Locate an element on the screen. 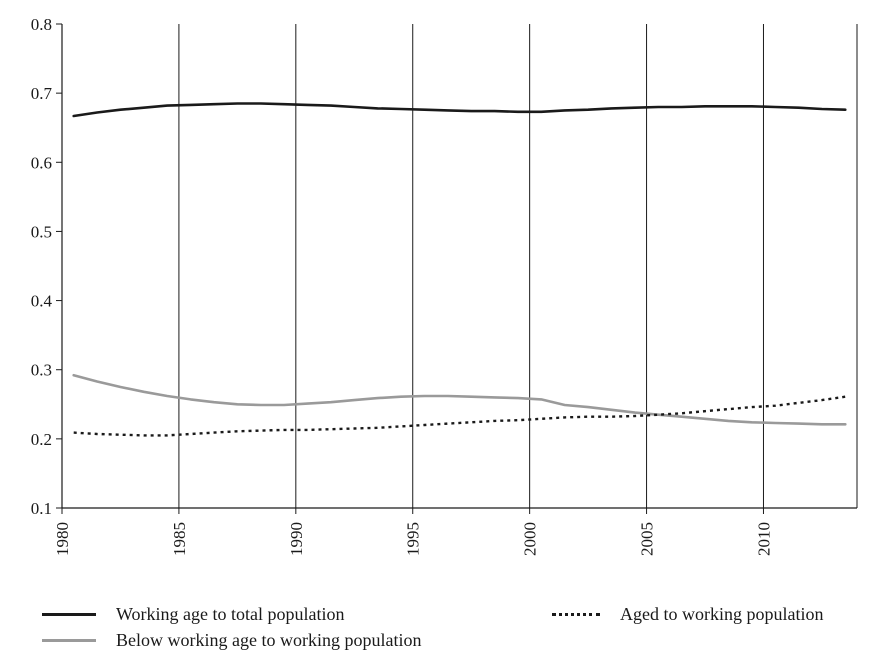 The width and height of the screenshot is (870, 655). legend-item-aged: Aged to working population is located at coordinates (687, 614).